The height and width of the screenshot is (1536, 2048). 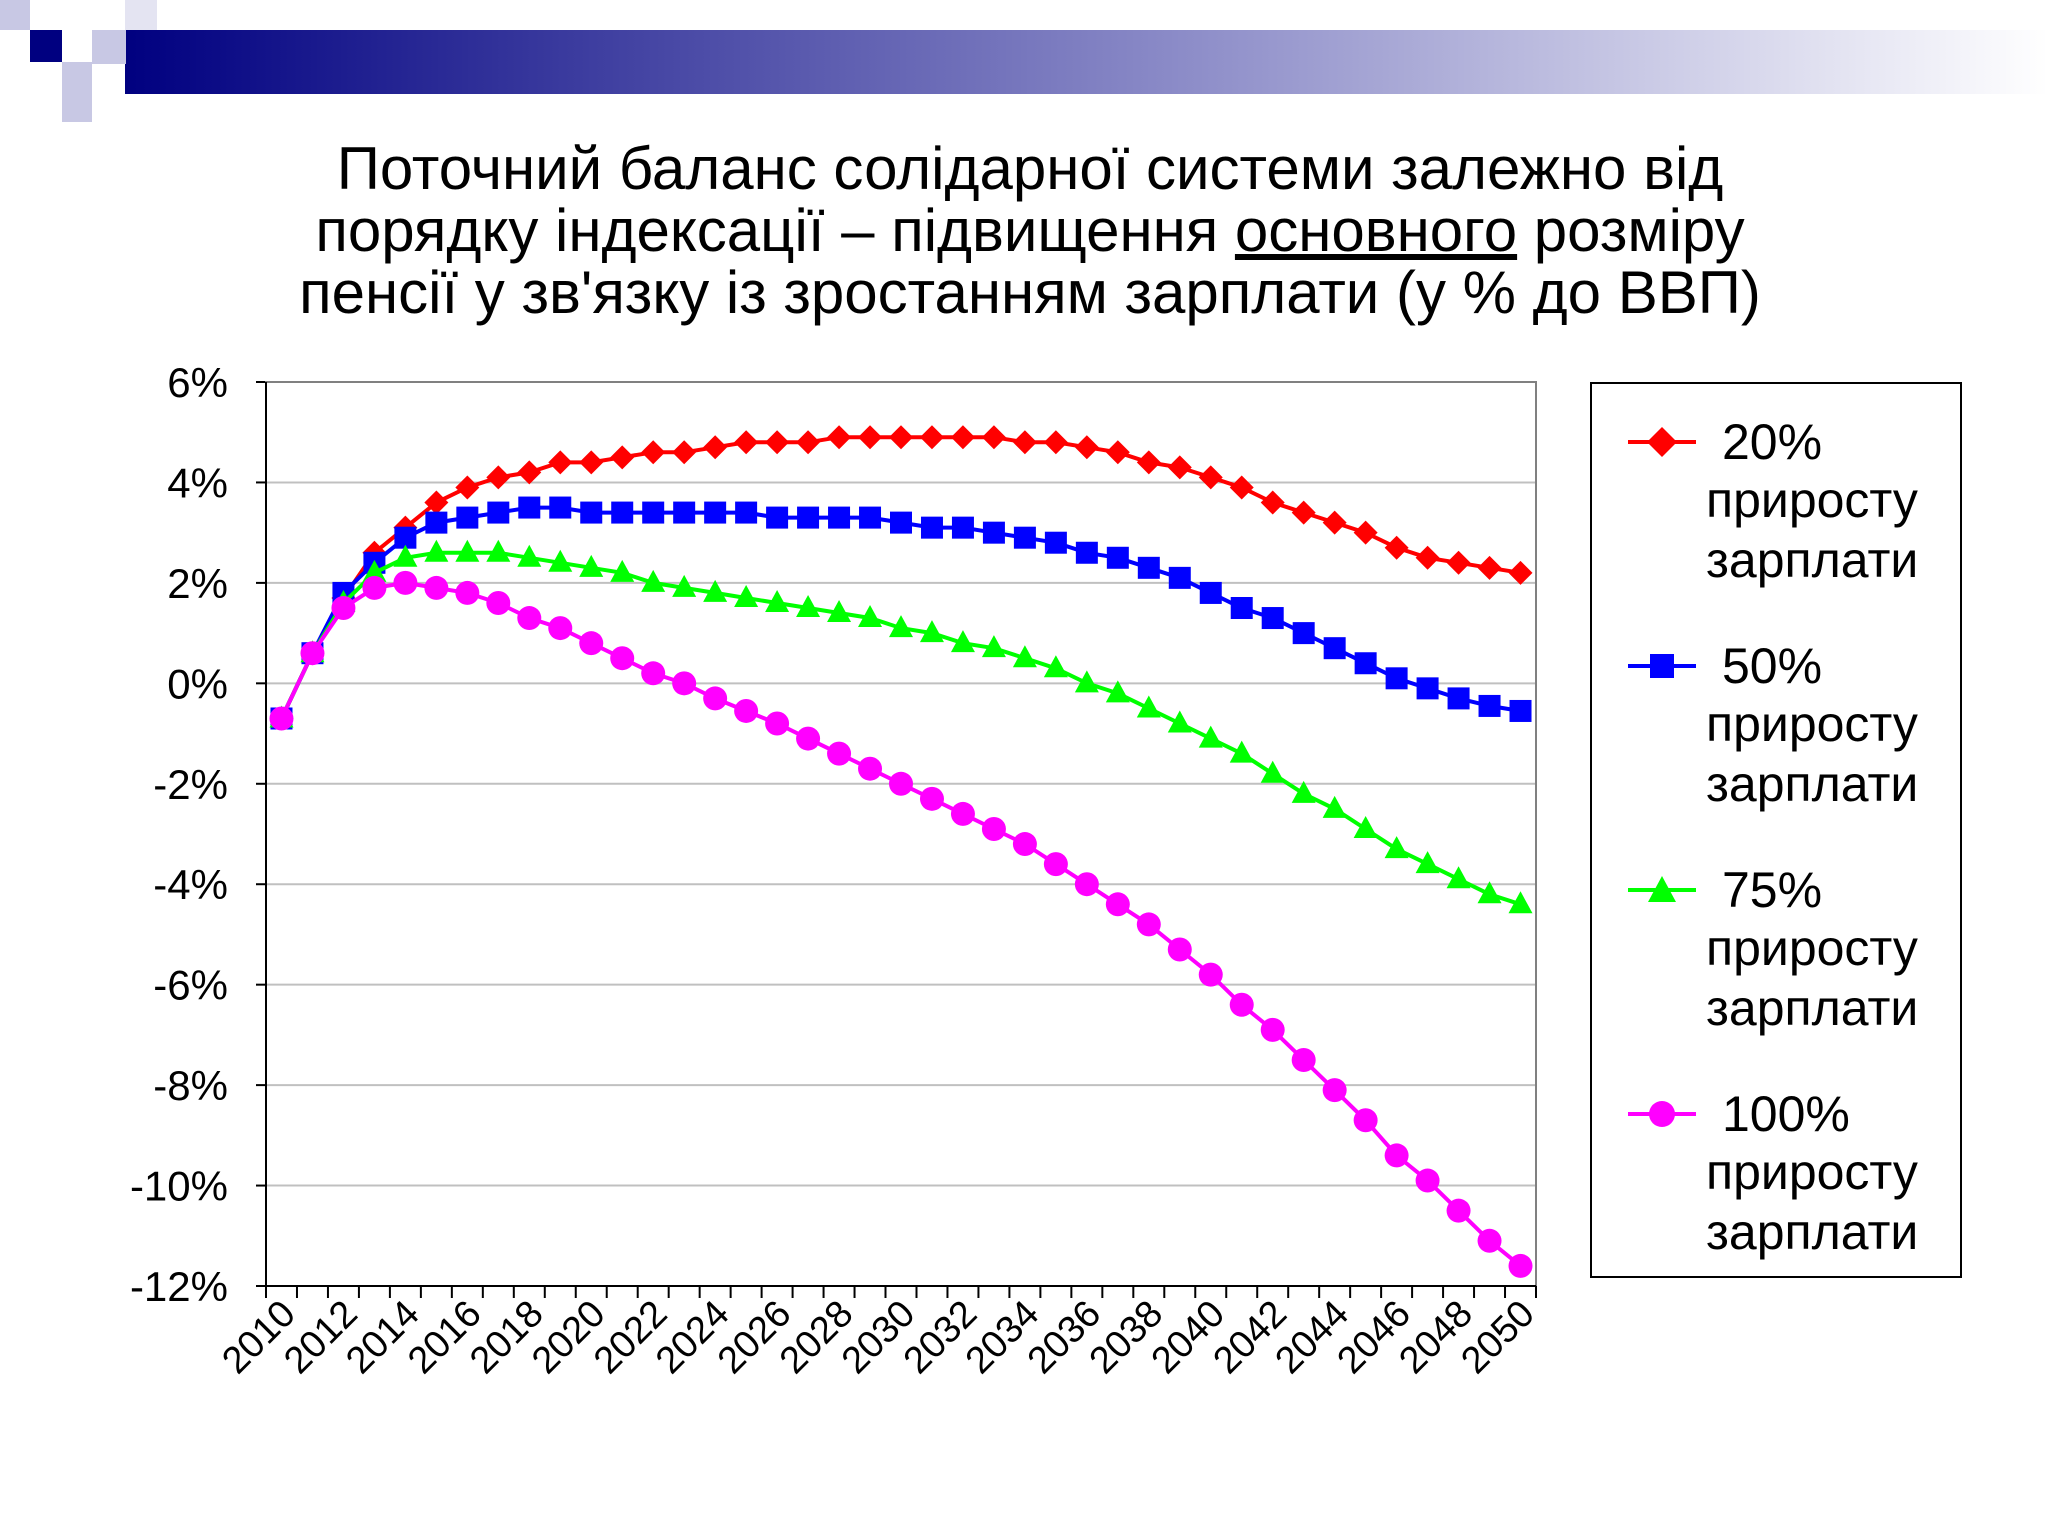 I want to click on legend-item-text: приросту зарплати, so click(x=1812, y=530).